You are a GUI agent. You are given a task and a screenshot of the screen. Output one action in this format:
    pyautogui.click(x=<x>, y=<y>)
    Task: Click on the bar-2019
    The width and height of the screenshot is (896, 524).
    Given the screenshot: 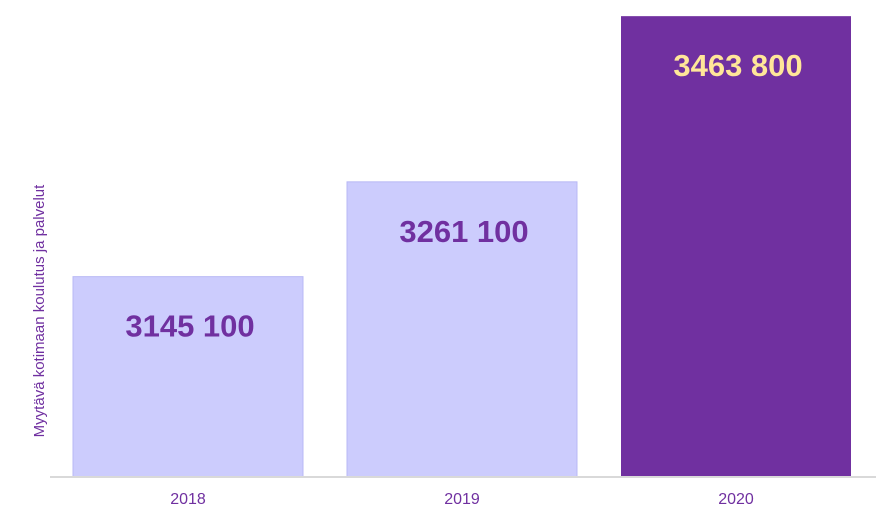 What is the action you would take?
    pyautogui.click(x=462, y=329)
    